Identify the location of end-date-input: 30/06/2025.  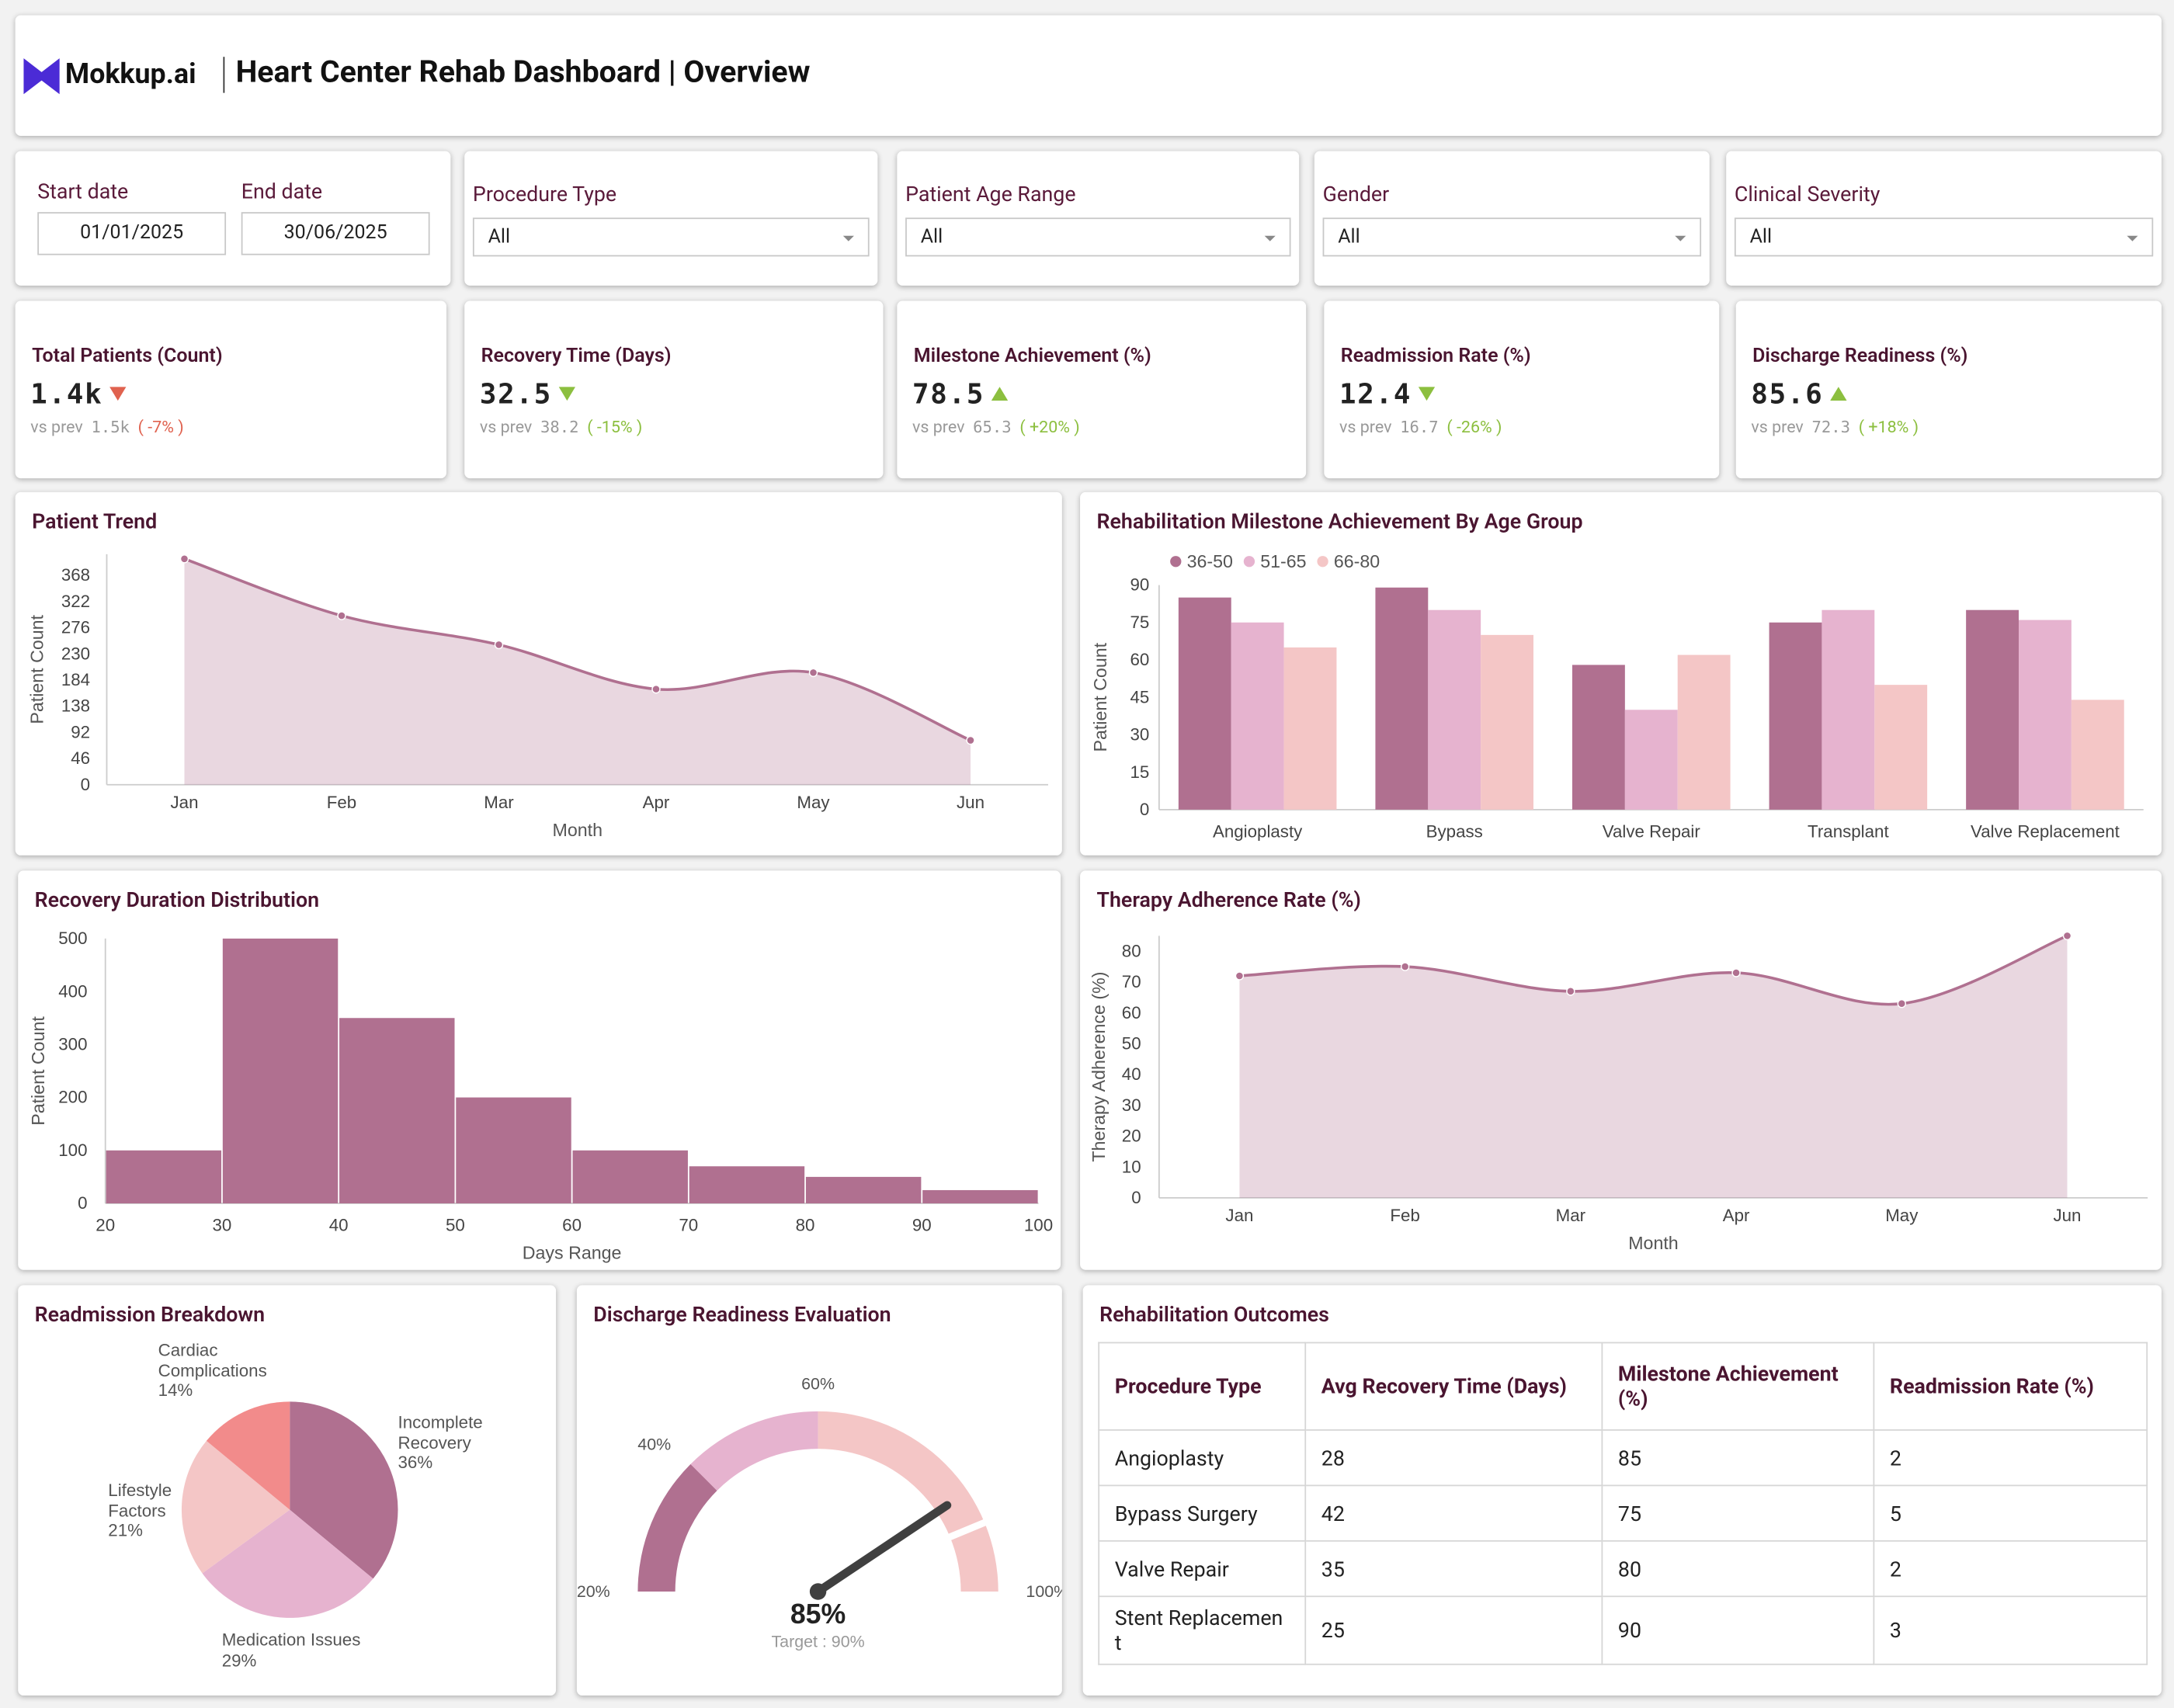
(336, 233).